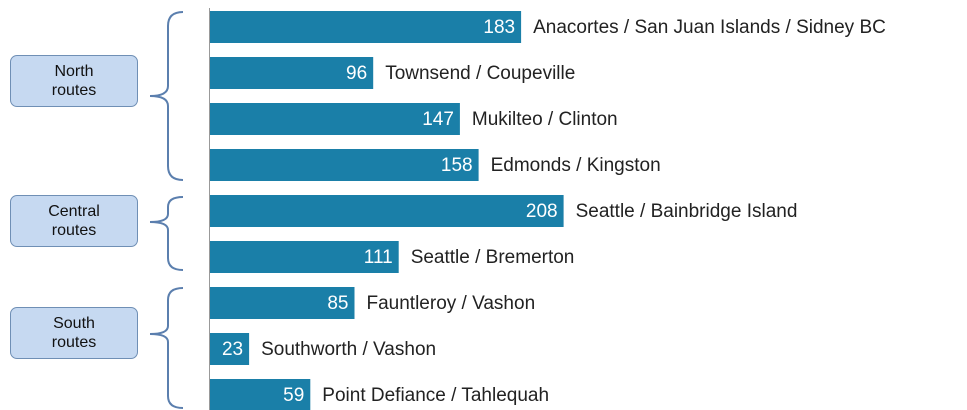  I want to click on category-label: Fauntleroy / Vashon, so click(451, 303).